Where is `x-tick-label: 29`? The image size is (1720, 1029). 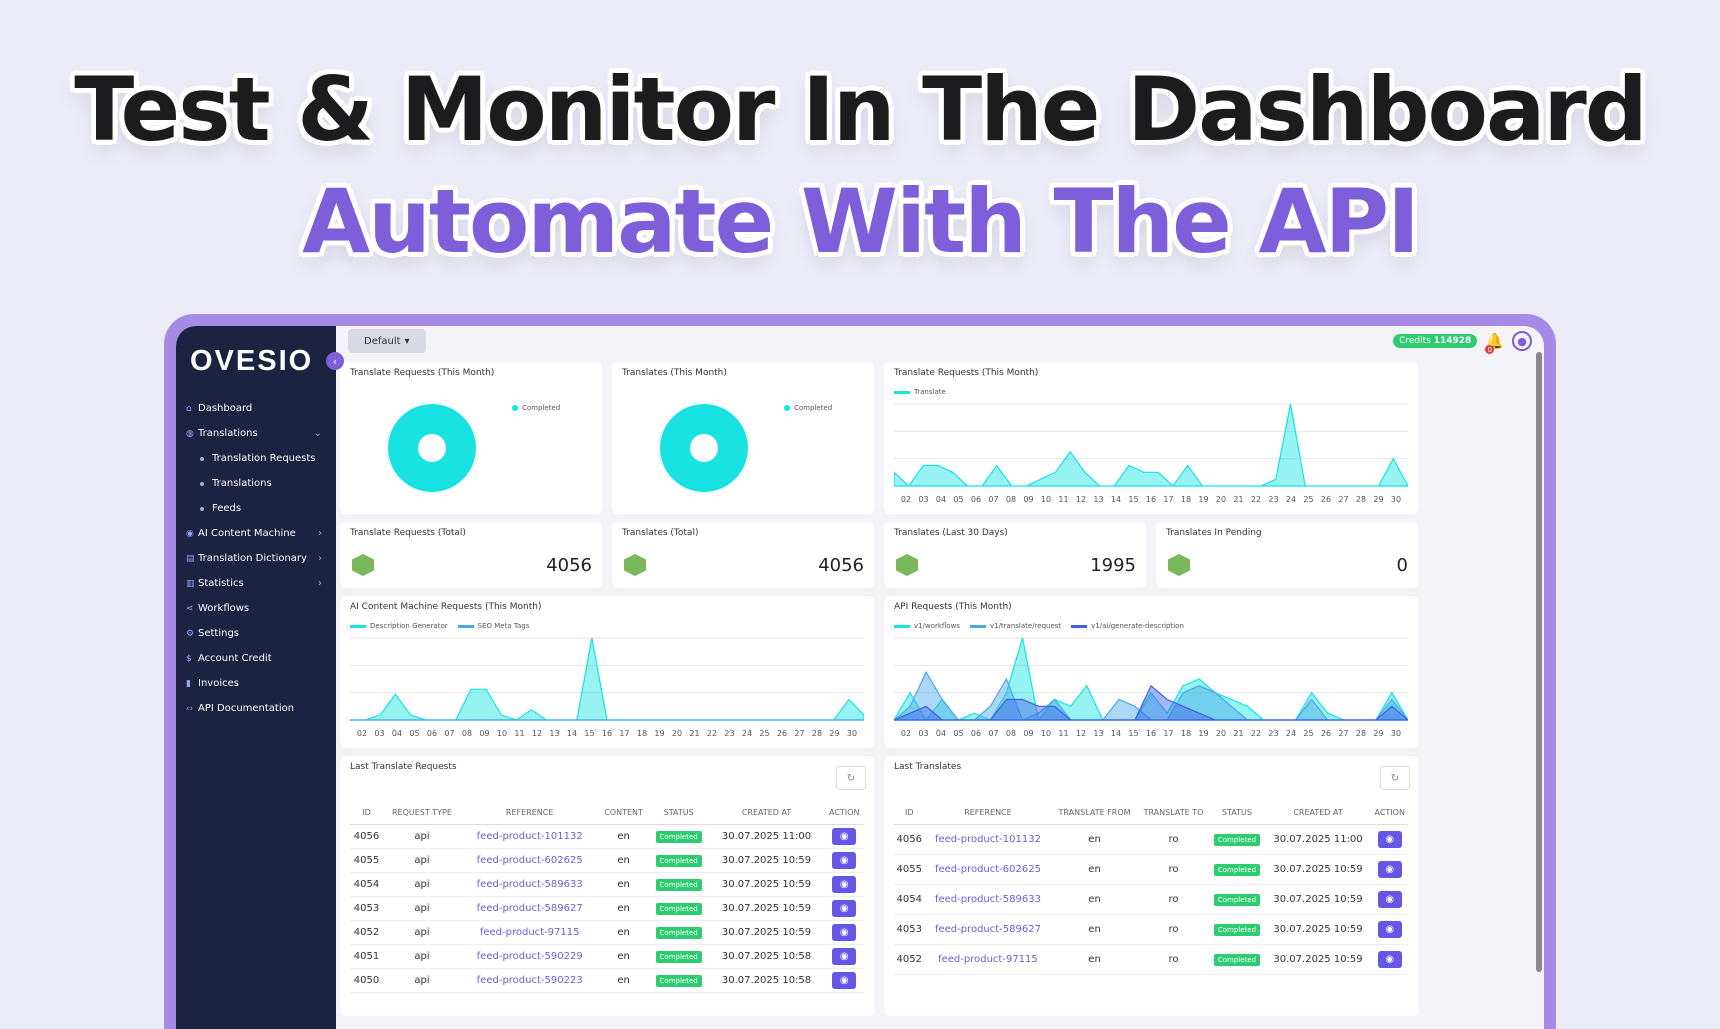 x-tick-label: 29 is located at coordinates (1378, 499).